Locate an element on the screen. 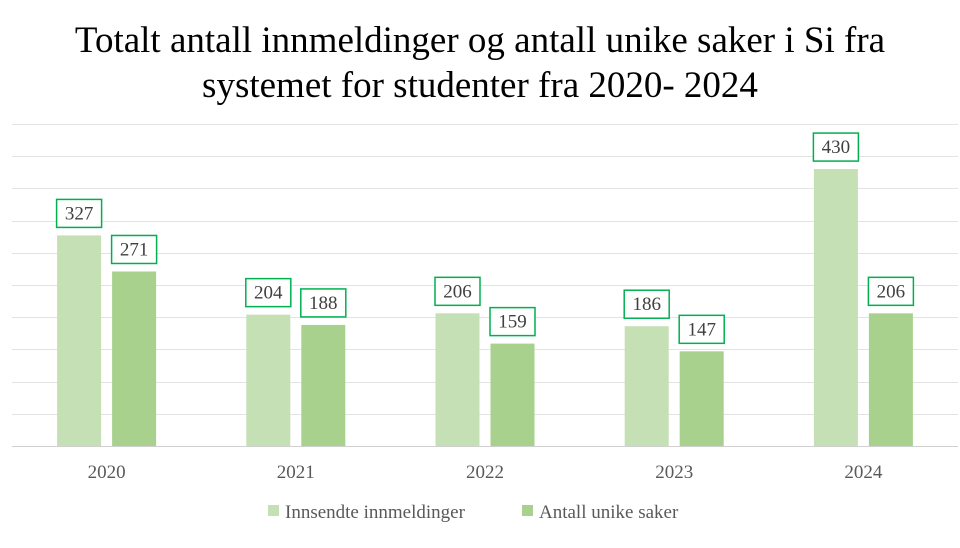 The image size is (960, 548). data-label-2020-series-1: 327 is located at coordinates (79, 213).